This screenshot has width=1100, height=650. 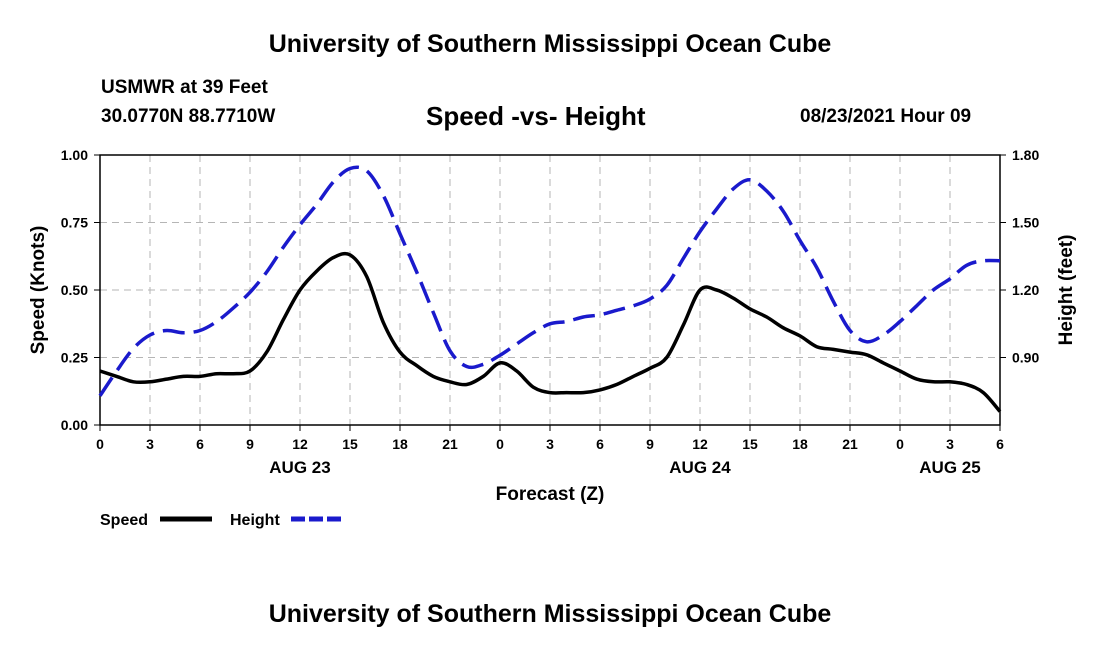 What do you see at coordinates (124, 520) in the screenshot?
I see `legend-label-speed: Speed` at bounding box center [124, 520].